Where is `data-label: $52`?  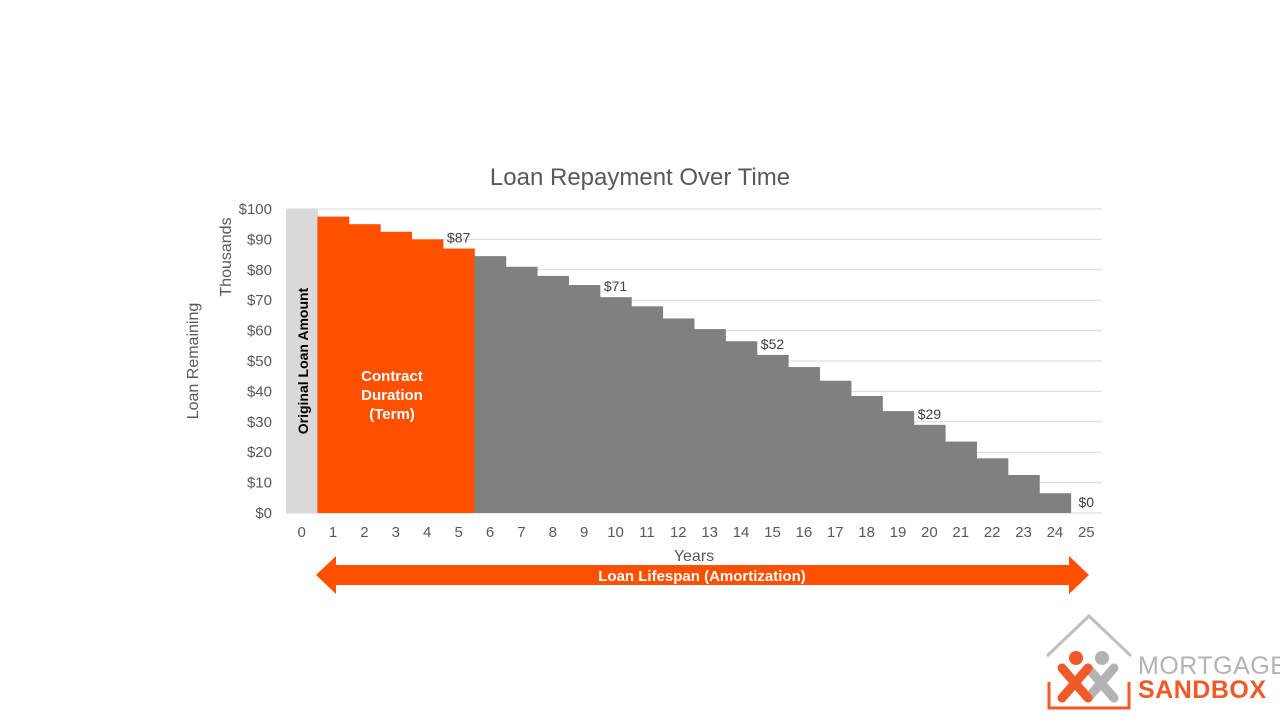
data-label: $52 is located at coordinates (773, 344).